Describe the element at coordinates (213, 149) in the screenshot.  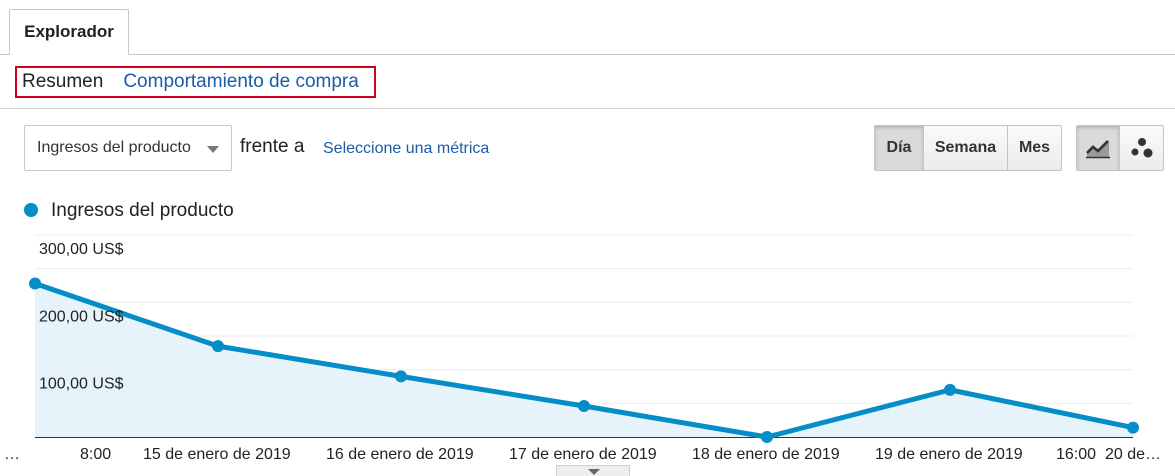
I see `chevron-down-icon` at that location.